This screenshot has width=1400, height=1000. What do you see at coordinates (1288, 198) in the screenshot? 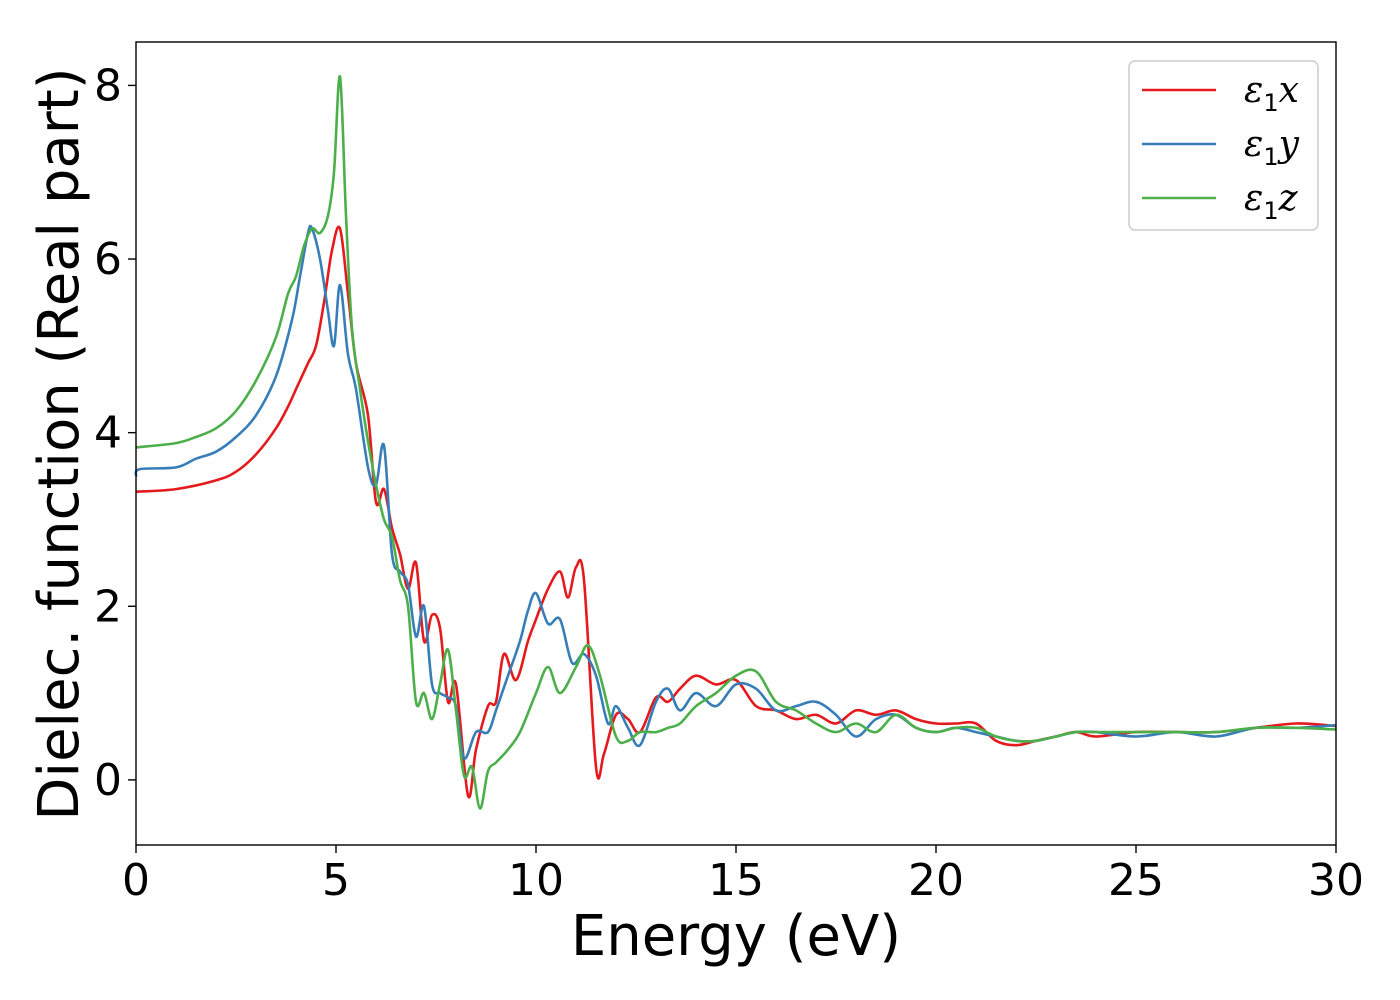
I see `legend-component: z` at bounding box center [1288, 198].